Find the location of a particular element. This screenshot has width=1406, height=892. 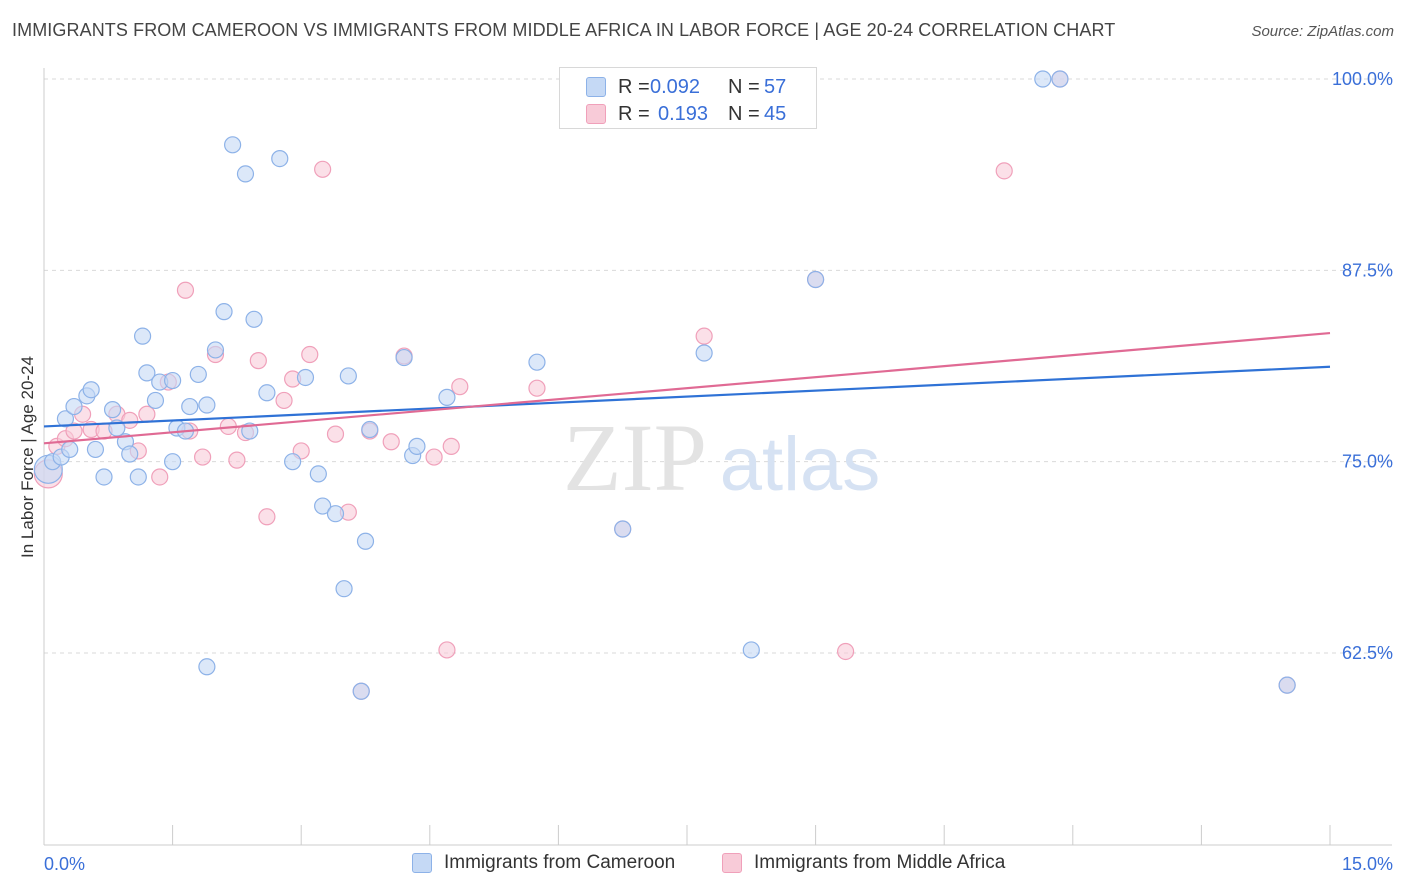

middle-africa-trend-line is located at coordinates (687, 388).